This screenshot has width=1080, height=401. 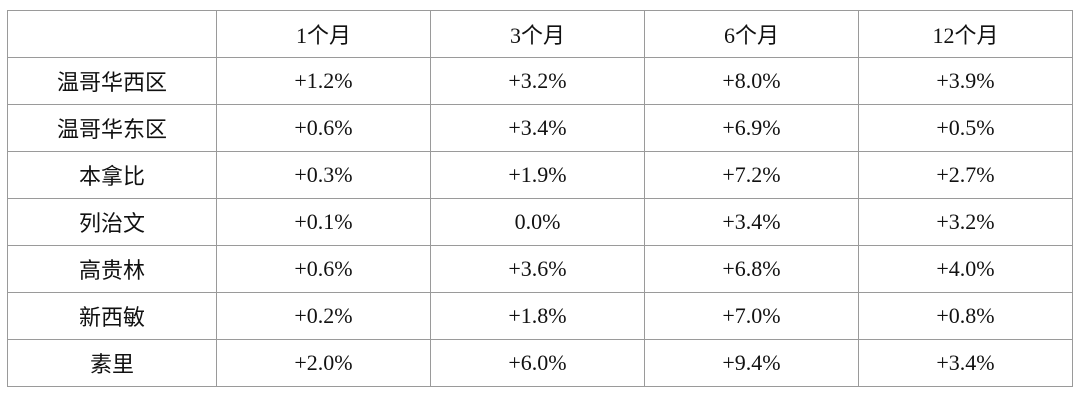 I want to click on header-row: 1个月 3个月 6个月 12个月, so click(x=540, y=34).